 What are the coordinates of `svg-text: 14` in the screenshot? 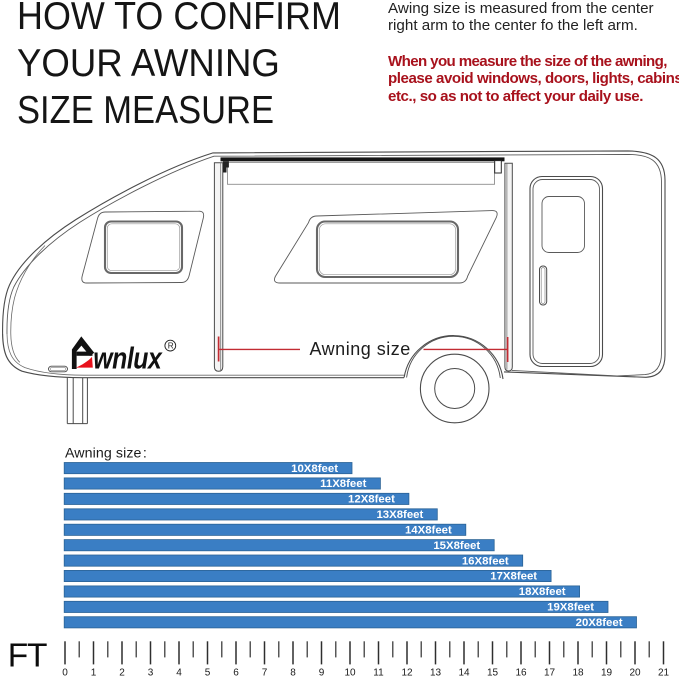 It's located at (464, 672).